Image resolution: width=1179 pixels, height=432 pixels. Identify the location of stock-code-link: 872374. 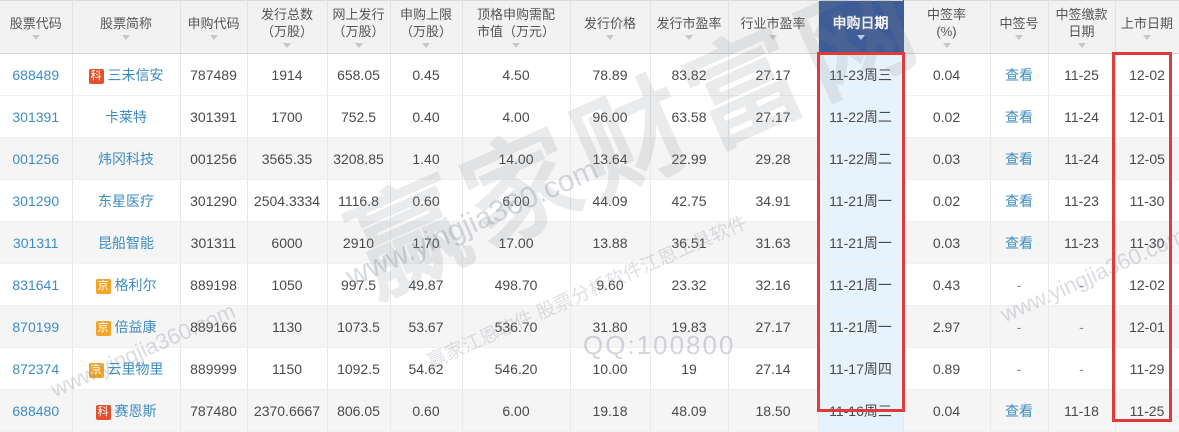
(36, 368).